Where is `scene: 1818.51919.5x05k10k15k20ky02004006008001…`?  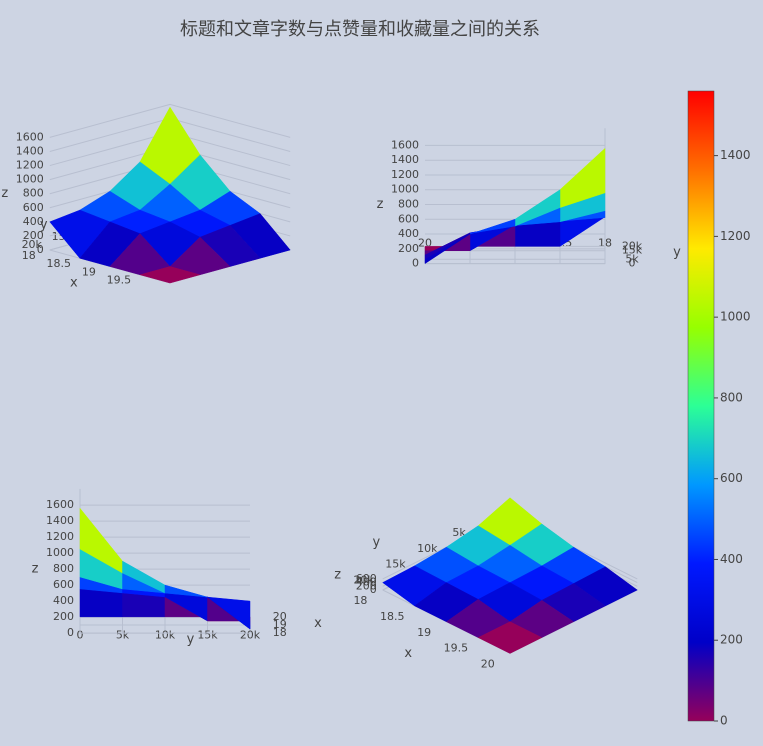 scene: 1818.51919.5x05k10k15k20ky02004006008001… is located at coordinates (146, 197).